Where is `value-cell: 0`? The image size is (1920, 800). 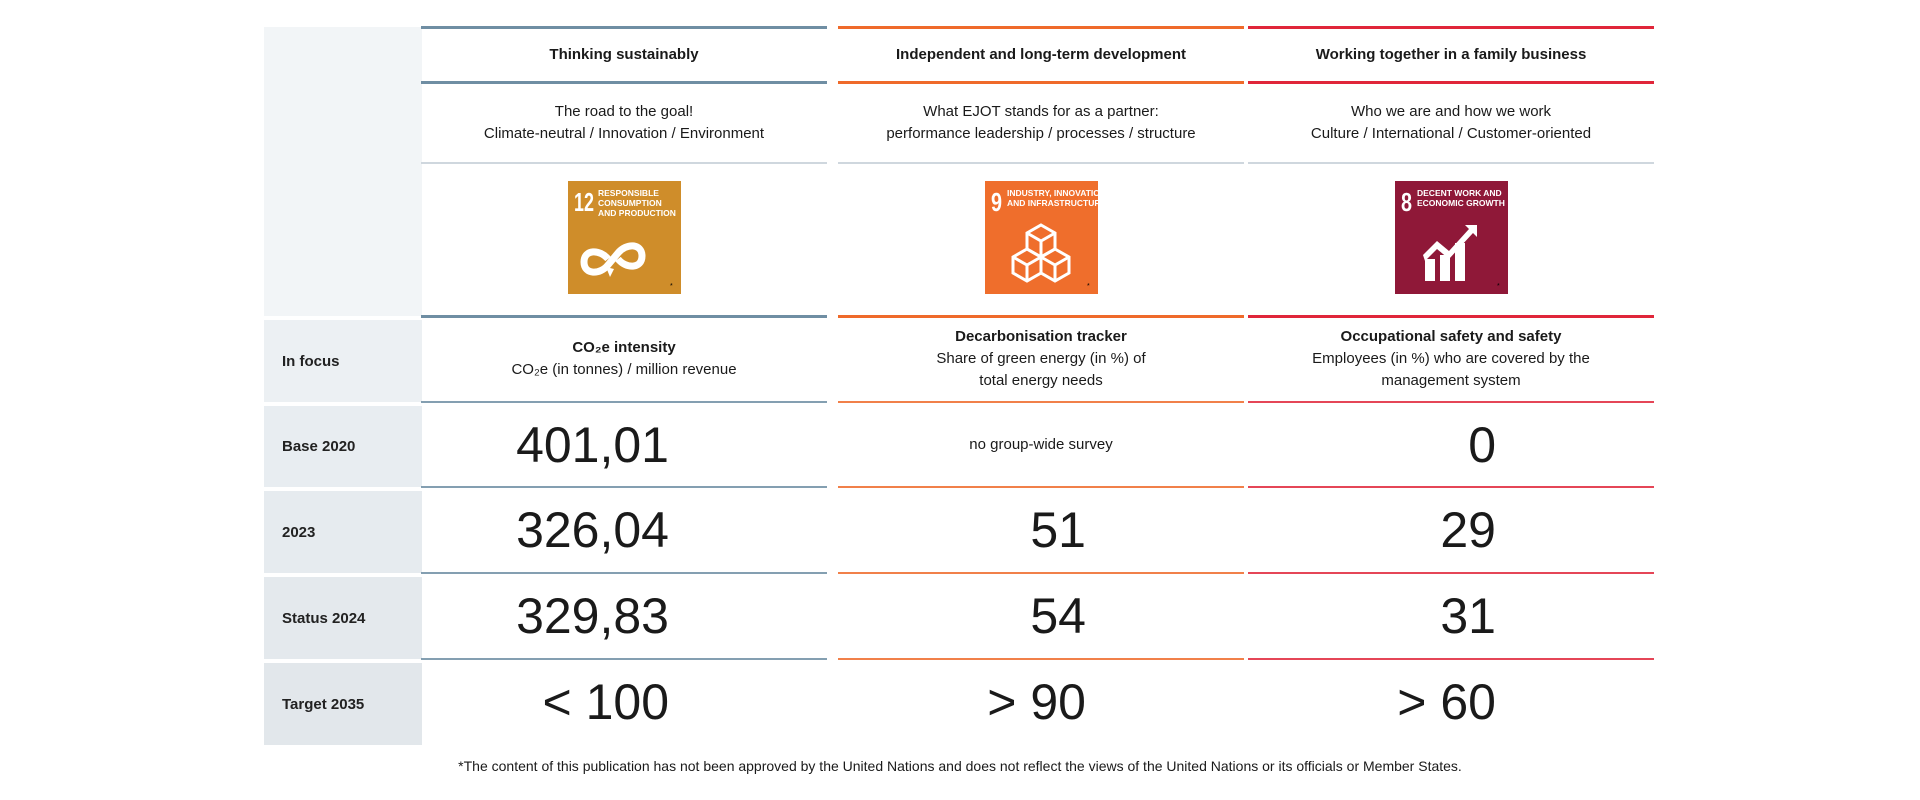
value-cell: 0 is located at coordinates (1482, 444).